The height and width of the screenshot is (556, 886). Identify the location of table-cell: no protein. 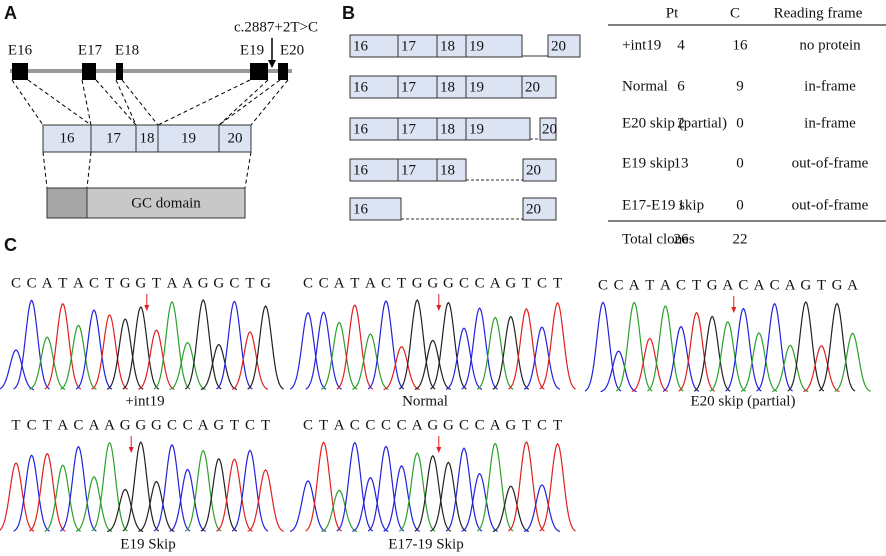
(830, 45).